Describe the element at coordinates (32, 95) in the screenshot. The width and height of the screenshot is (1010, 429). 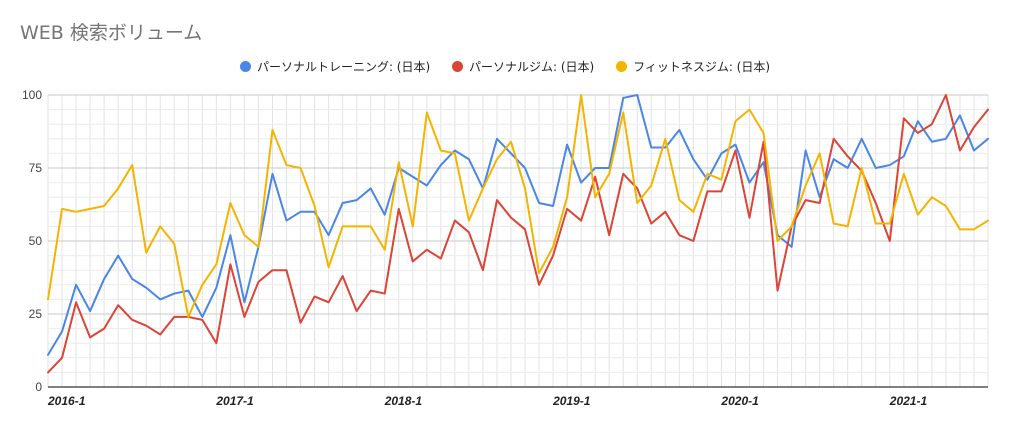
I see `y-tick-label: 100` at that location.